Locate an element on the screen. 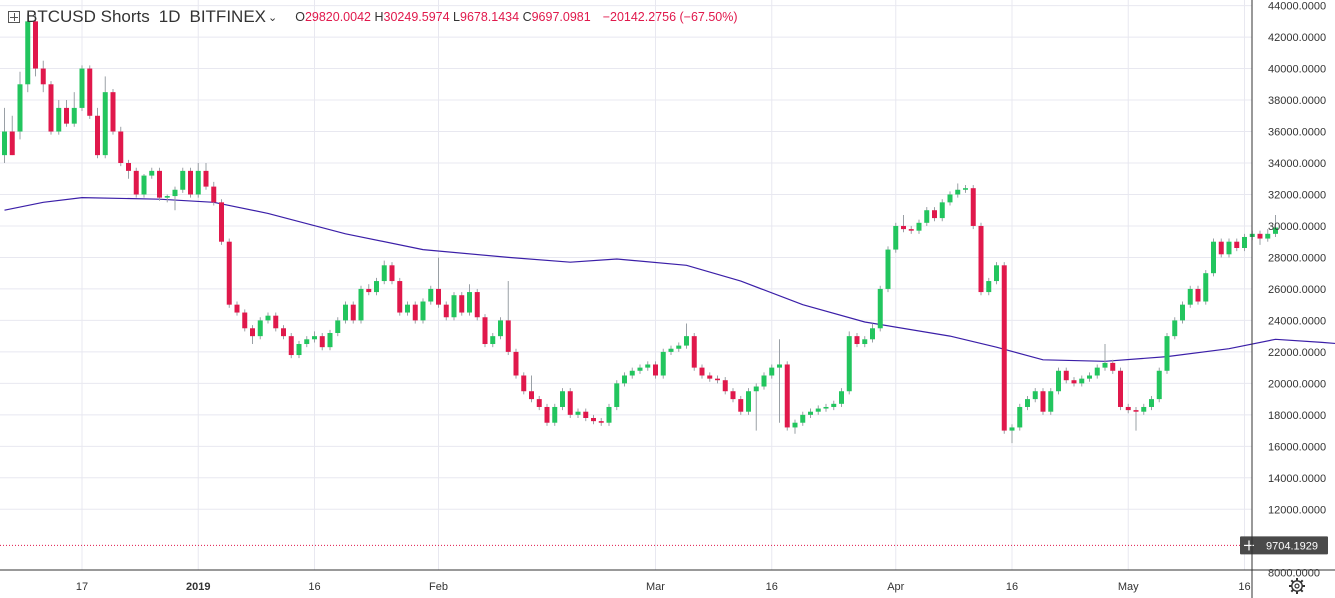  y-tick-label: 14000.0000 is located at coordinates (1297, 479).